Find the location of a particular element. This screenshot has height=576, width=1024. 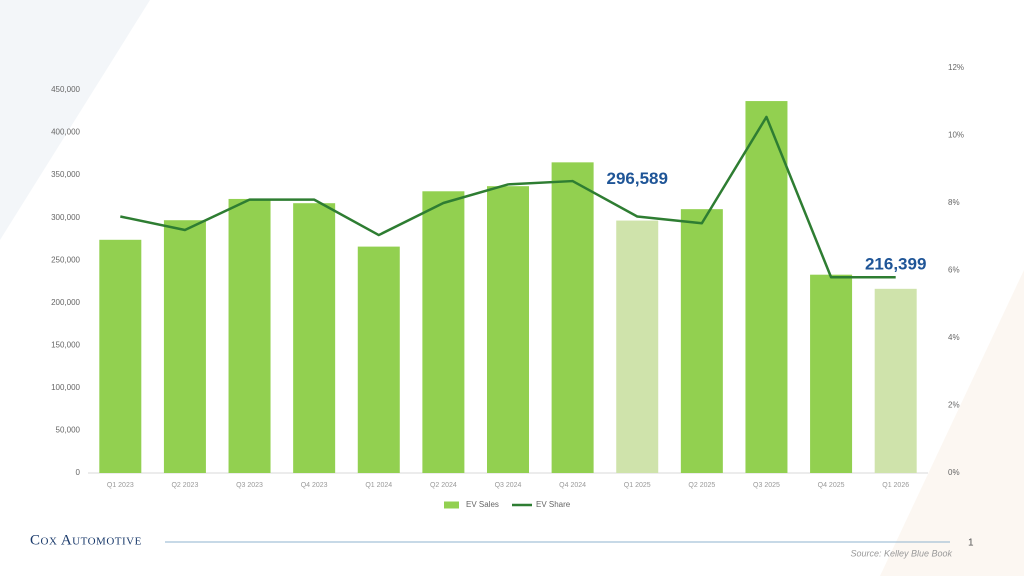

x-tick-label: Q3 2024 is located at coordinates (508, 485).